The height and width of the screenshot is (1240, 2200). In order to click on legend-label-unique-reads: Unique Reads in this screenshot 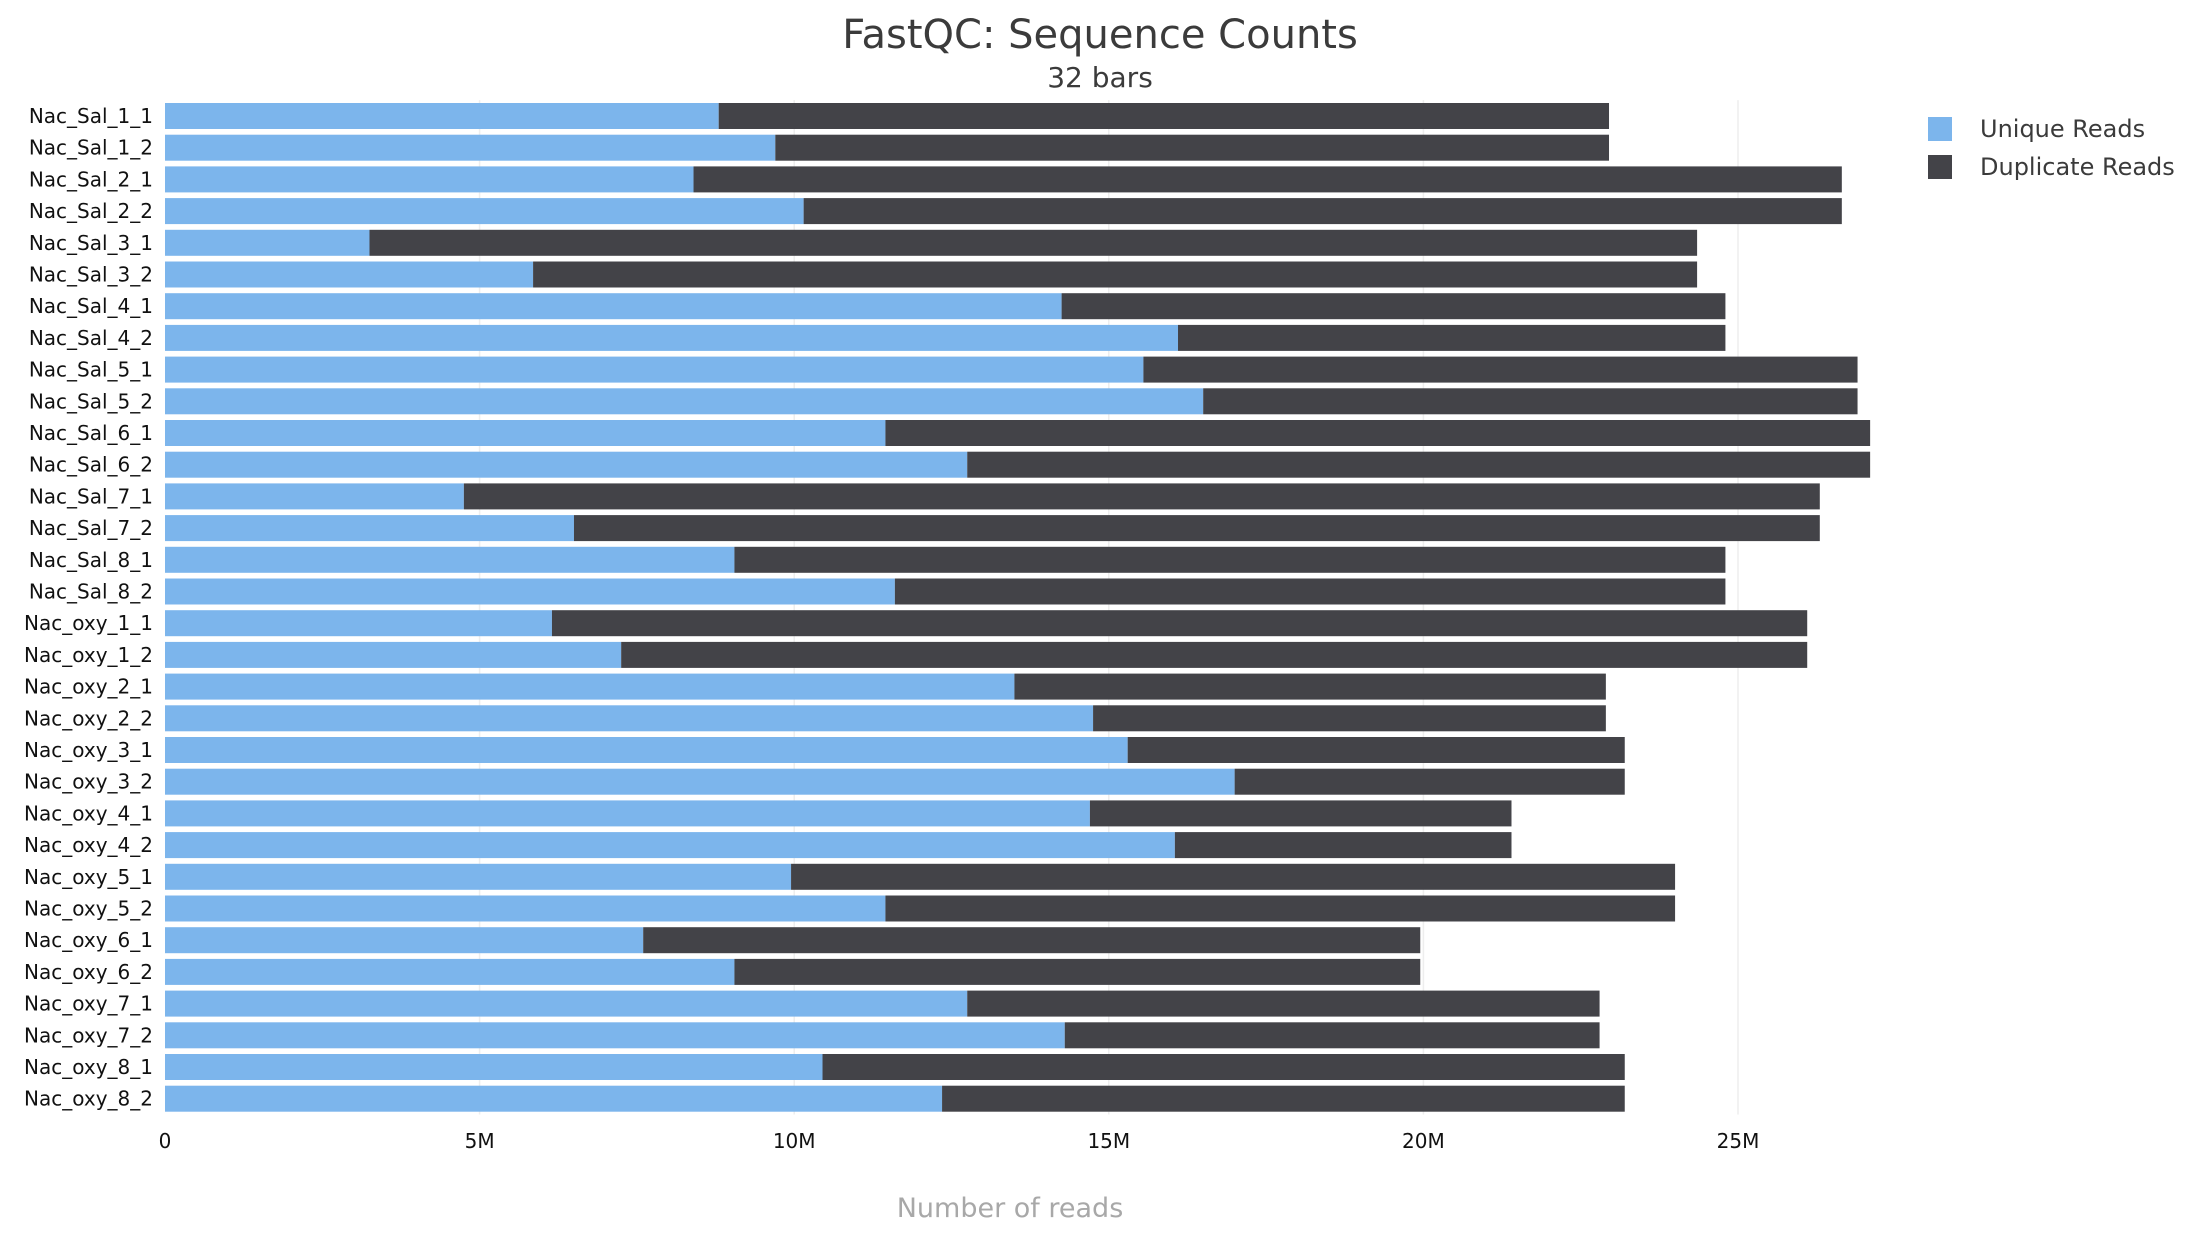, I will do `click(2062, 129)`.